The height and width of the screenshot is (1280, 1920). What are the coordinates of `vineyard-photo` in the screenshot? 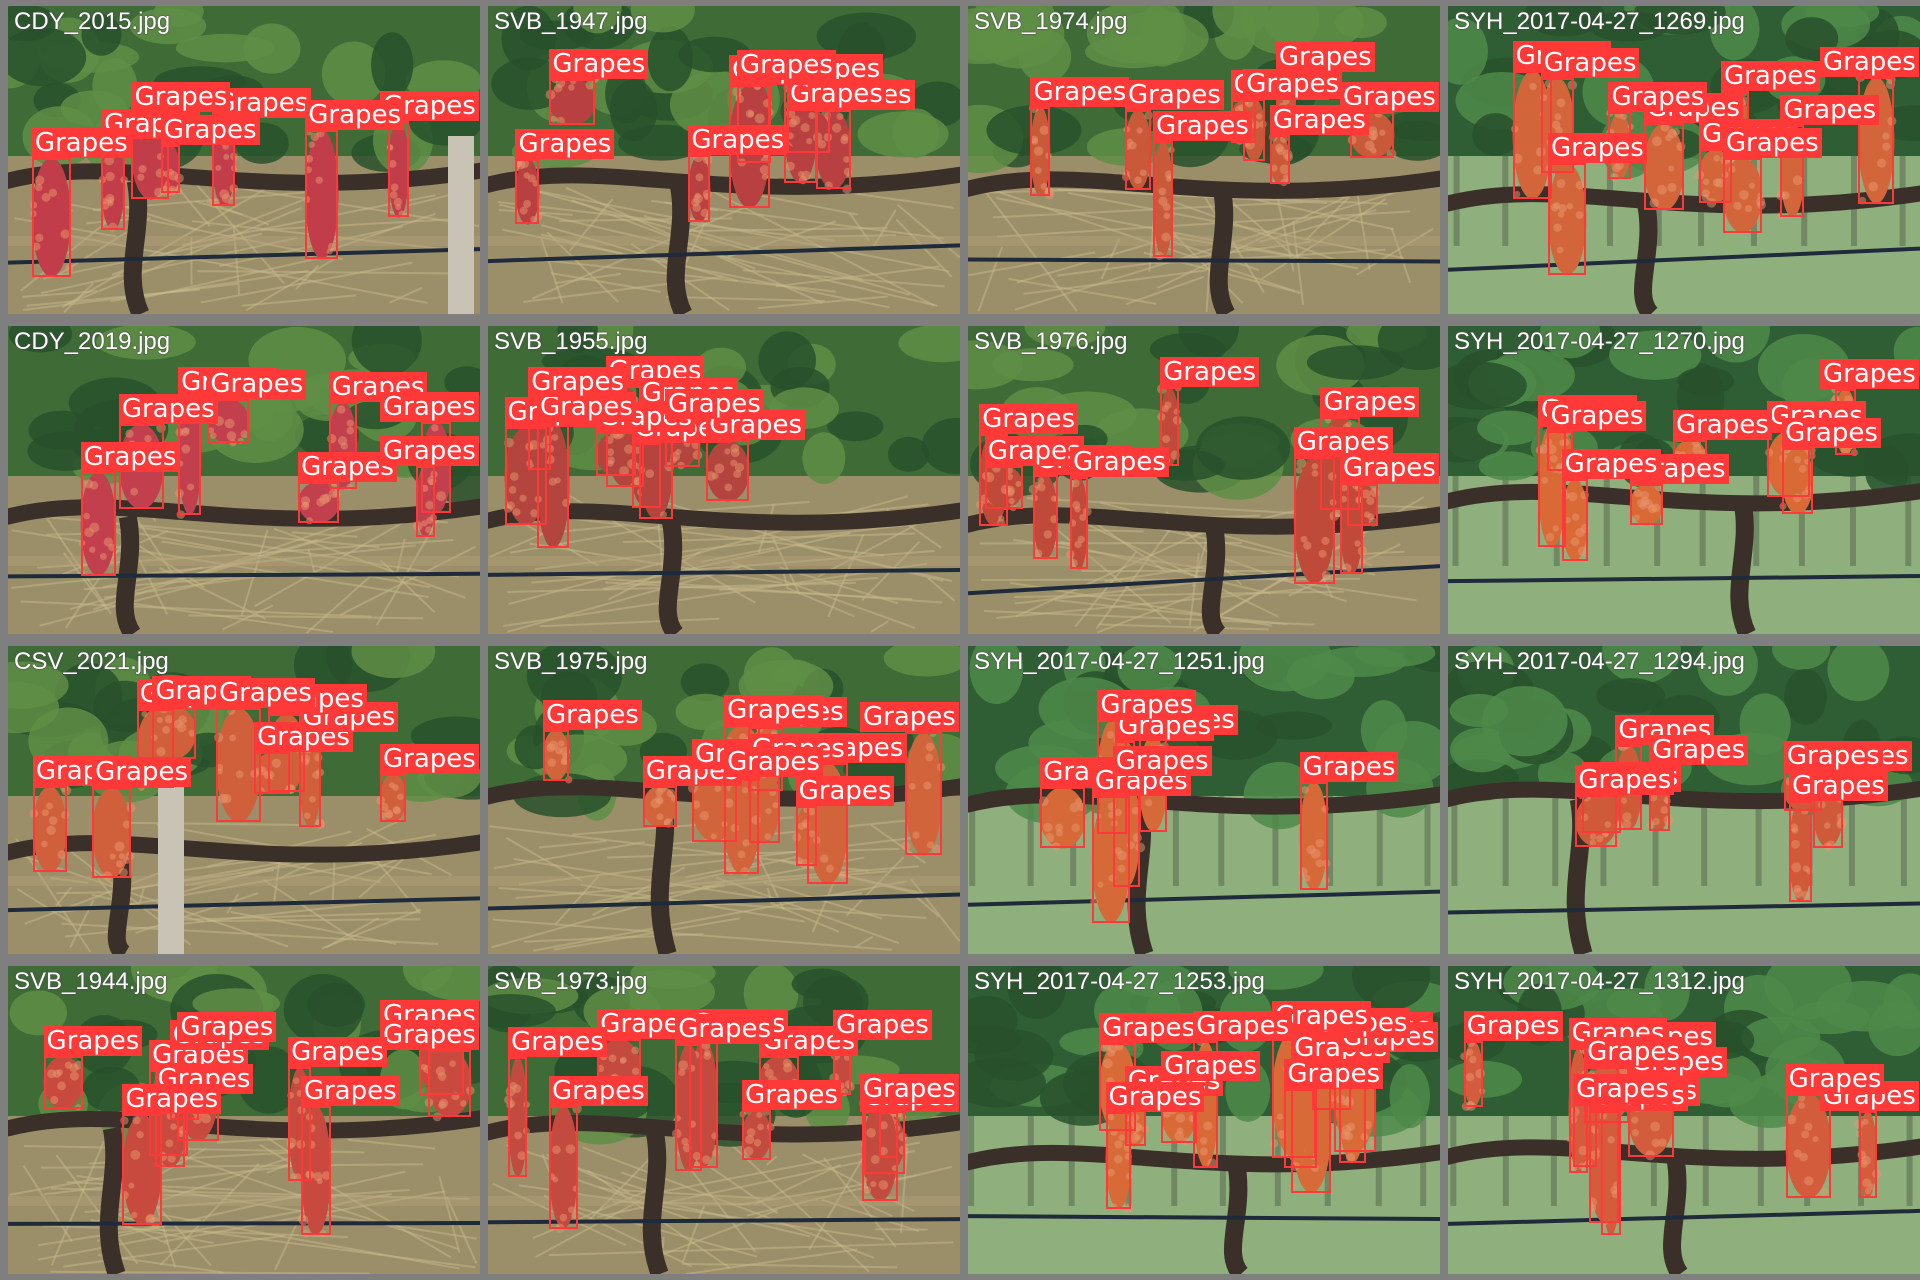 It's located at (1204, 800).